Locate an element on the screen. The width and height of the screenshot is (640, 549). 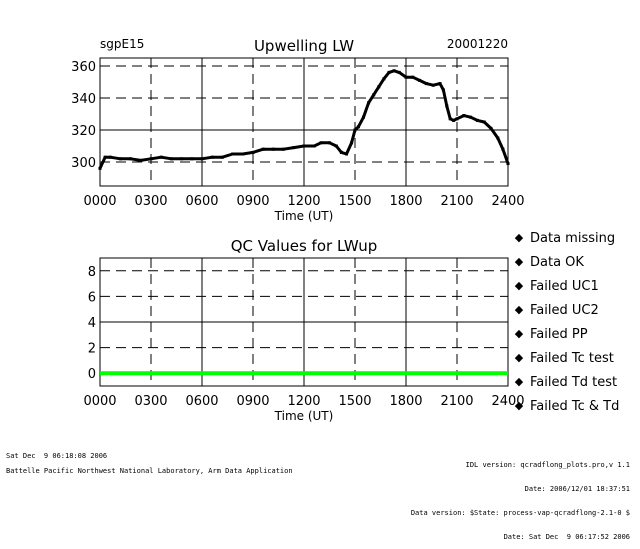
legend-label: Failed UC1 is located at coordinates (564, 286).